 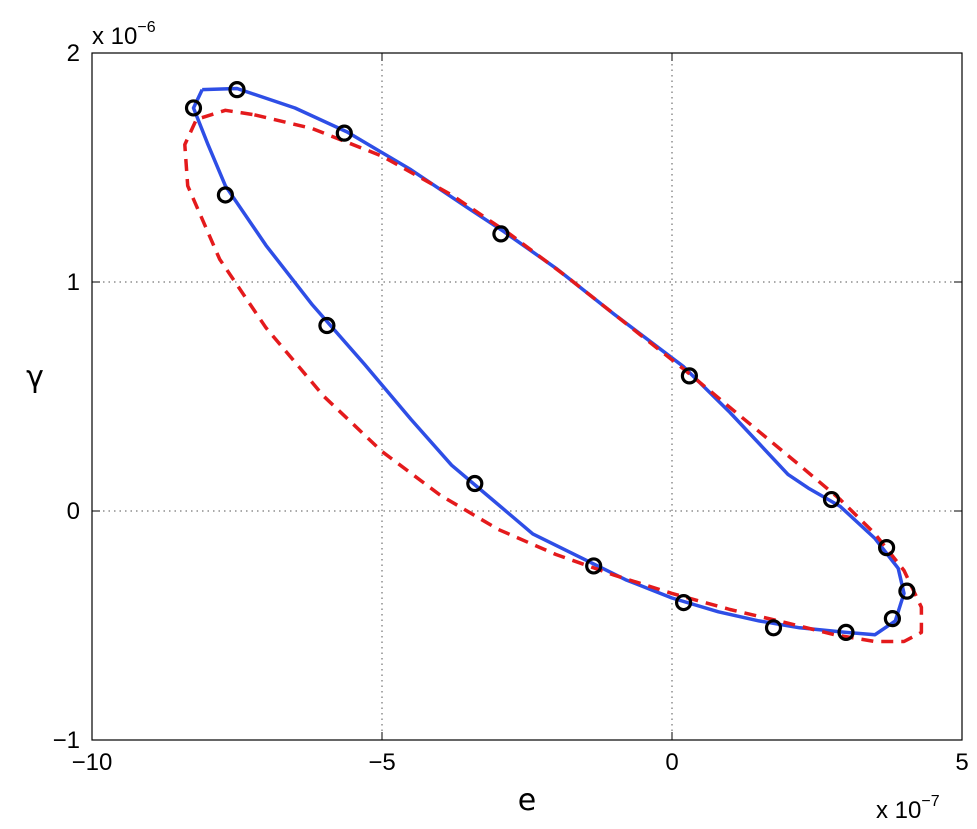 What do you see at coordinates (381, 762) in the screenshot?
I see `x-tick-label: −5` at bounding box center [381, 762].